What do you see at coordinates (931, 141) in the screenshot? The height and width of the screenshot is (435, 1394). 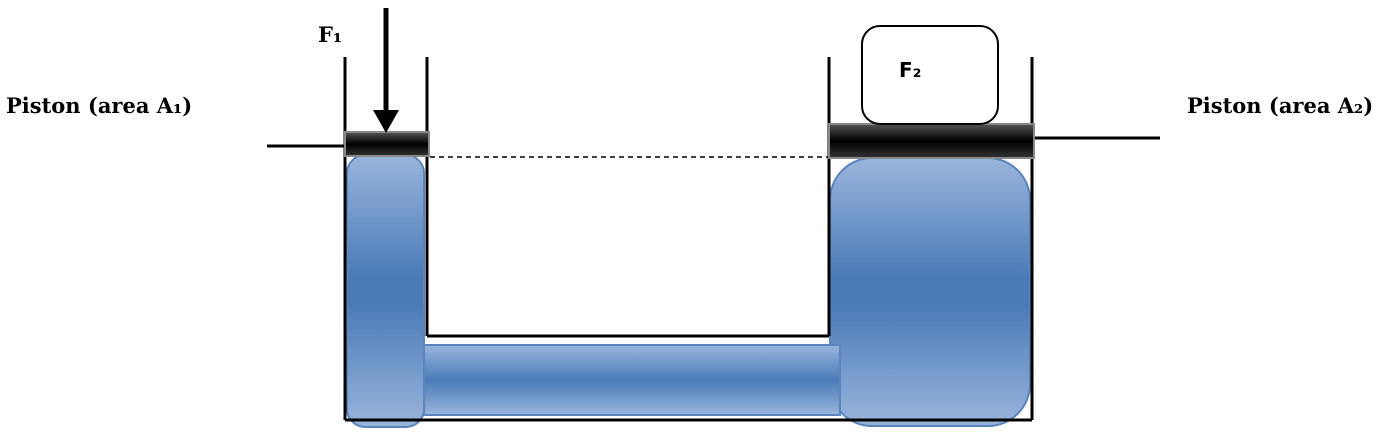 I see `right-piston` at bounding box center [931, 141].